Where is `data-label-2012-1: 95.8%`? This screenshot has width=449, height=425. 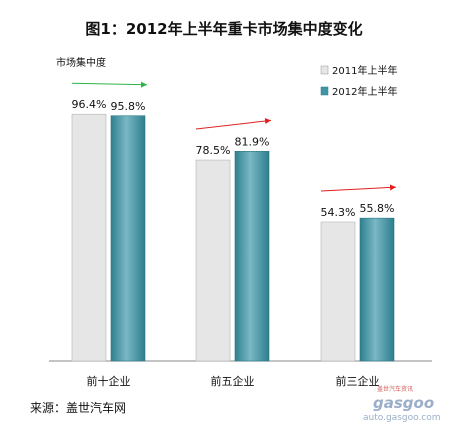 data-label-2012-1: 95.8% is located at coordinates (128, 106).